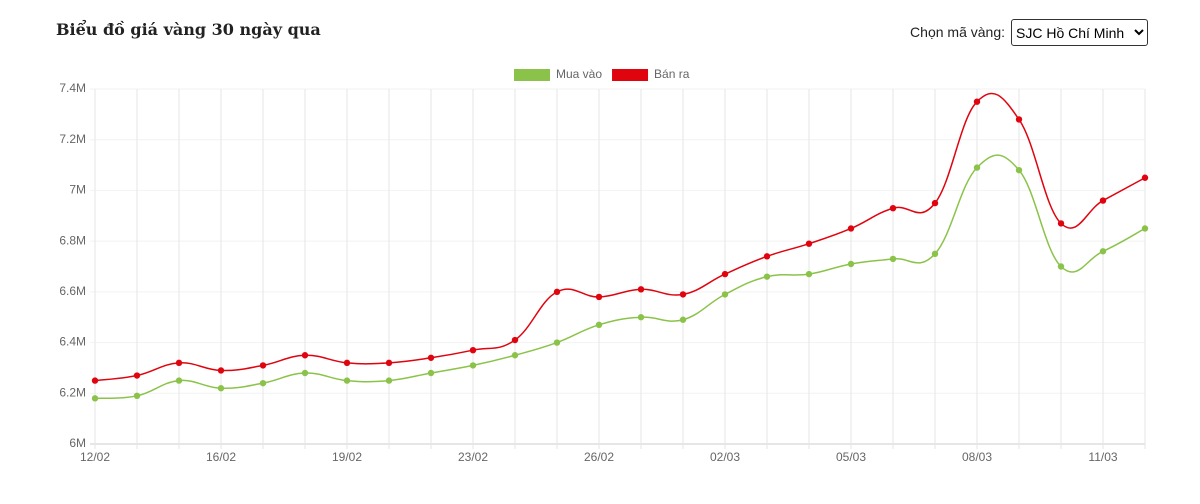 The width and height of the screenshot is (1200, 504). I want to click on x-tick-label: 11/03, so click(1102, 457).